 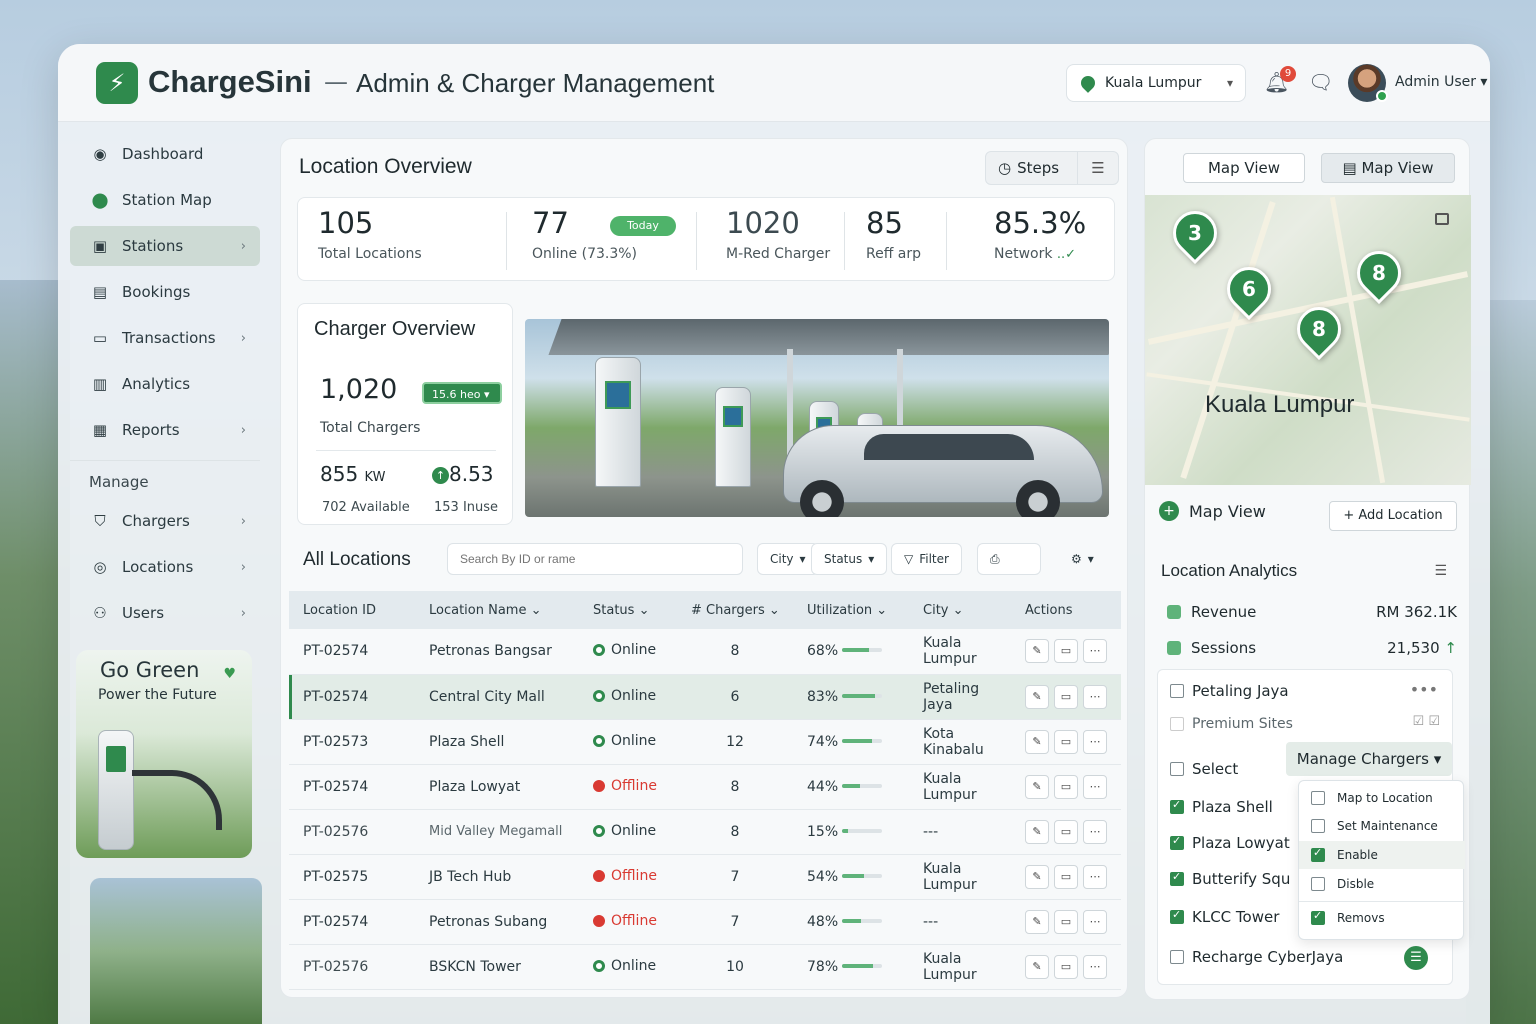 I want to click on list-item: KLCC Tower, so click(x=1224, y=917).